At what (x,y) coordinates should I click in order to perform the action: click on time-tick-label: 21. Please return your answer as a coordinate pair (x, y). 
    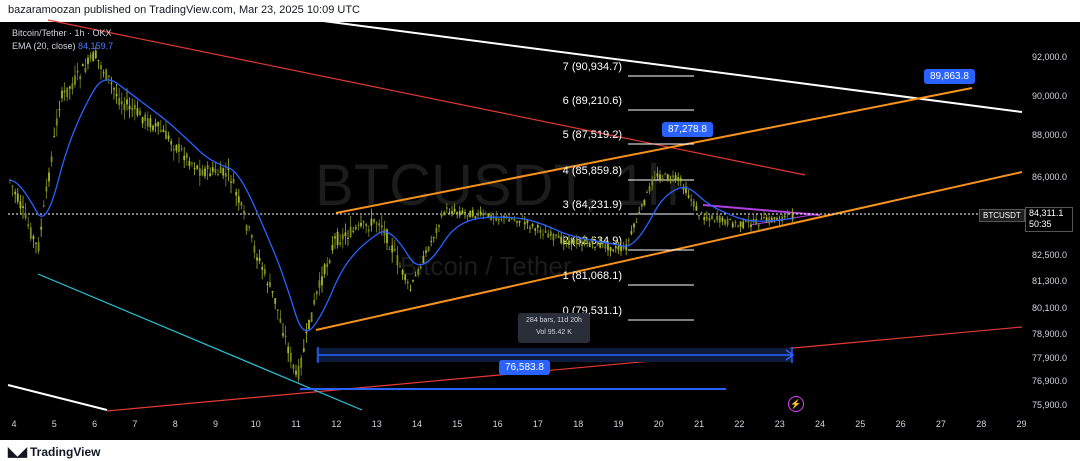
    Looking at the image, I should click on (699, 424).